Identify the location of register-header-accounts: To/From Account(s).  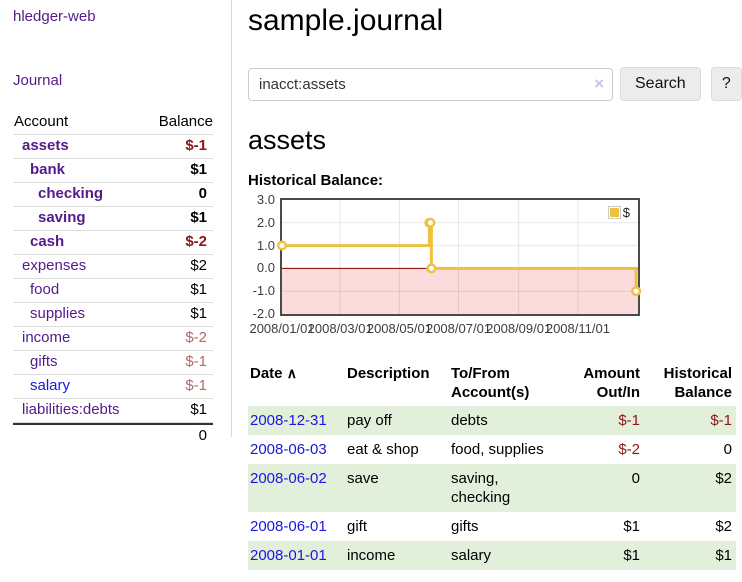
(490, 383).